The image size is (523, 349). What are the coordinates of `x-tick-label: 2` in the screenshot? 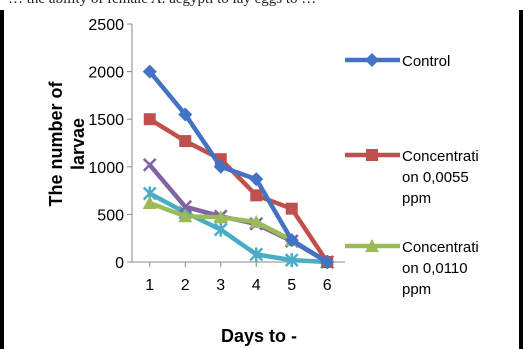 It's located at (185, 285).